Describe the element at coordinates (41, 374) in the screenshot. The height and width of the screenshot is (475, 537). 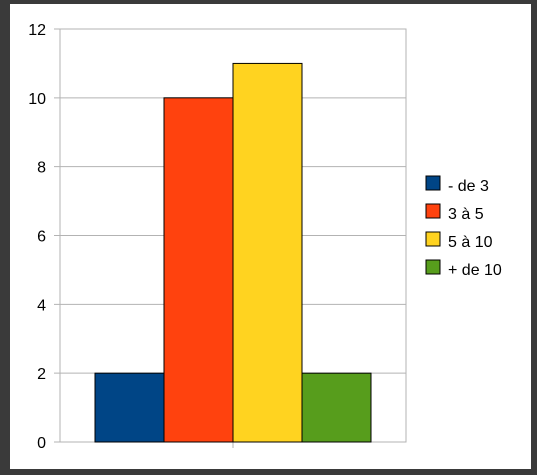
I see `y-tick-label: 2` at that location.